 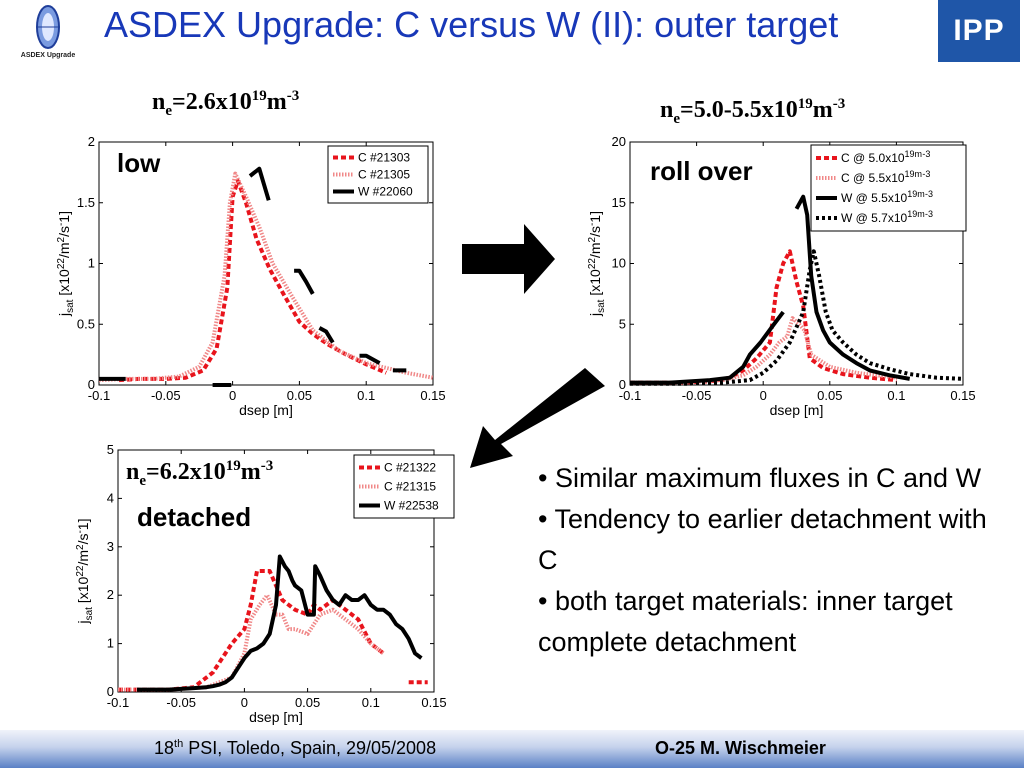 I want to click on y-tick-label: 20, so click(x=619, y=141).